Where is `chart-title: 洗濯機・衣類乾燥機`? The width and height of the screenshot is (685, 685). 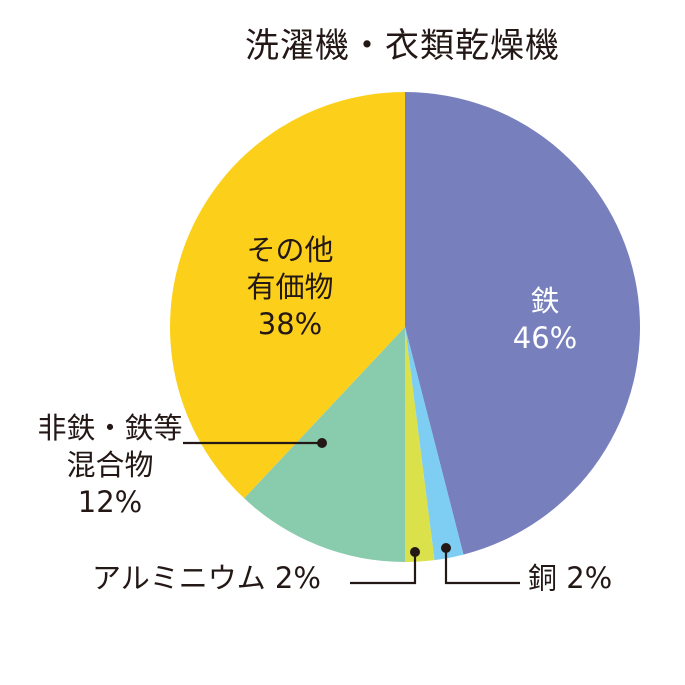
chart-title: 洗濯機・衣類乾燥機 is located at coordinates (402, 46).